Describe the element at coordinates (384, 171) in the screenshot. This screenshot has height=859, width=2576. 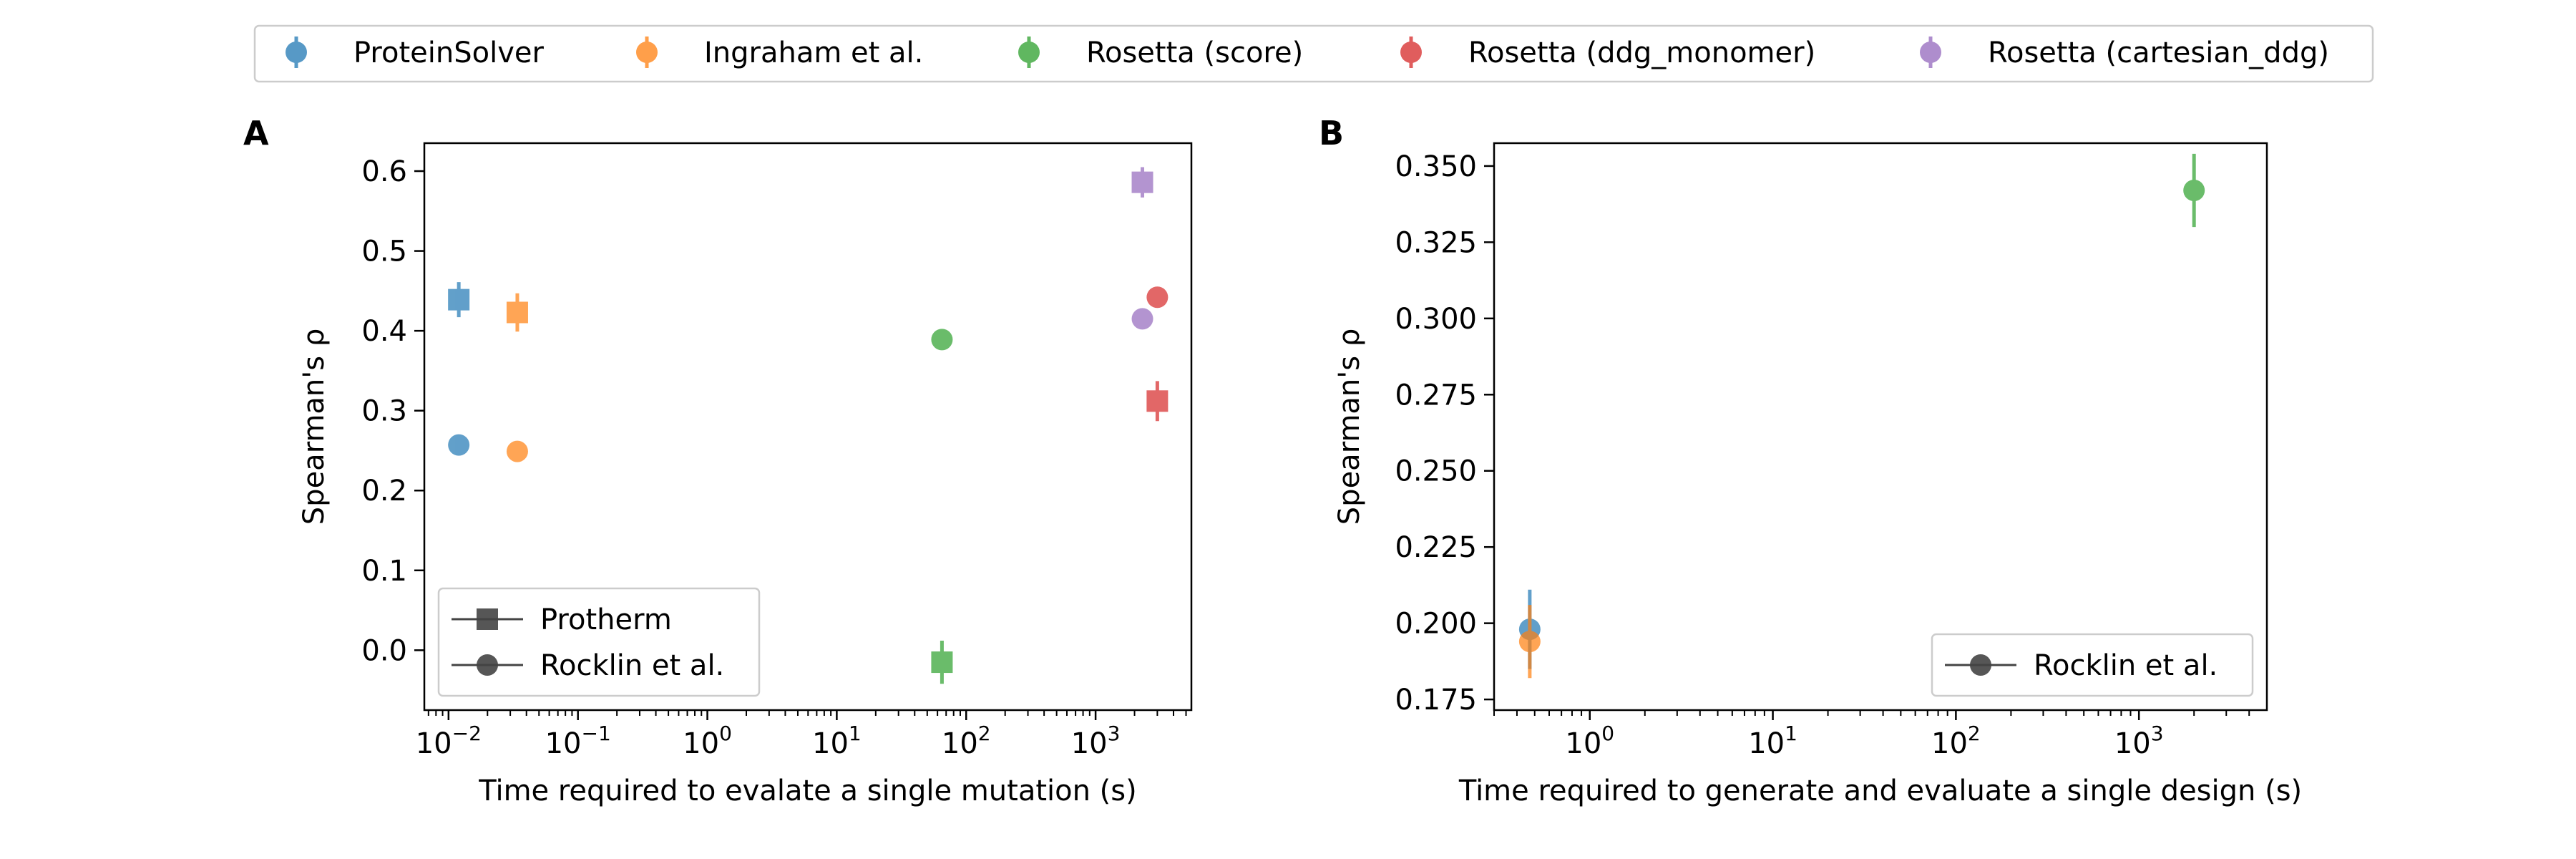
I see `y-tick-label: 0.6` at that location.